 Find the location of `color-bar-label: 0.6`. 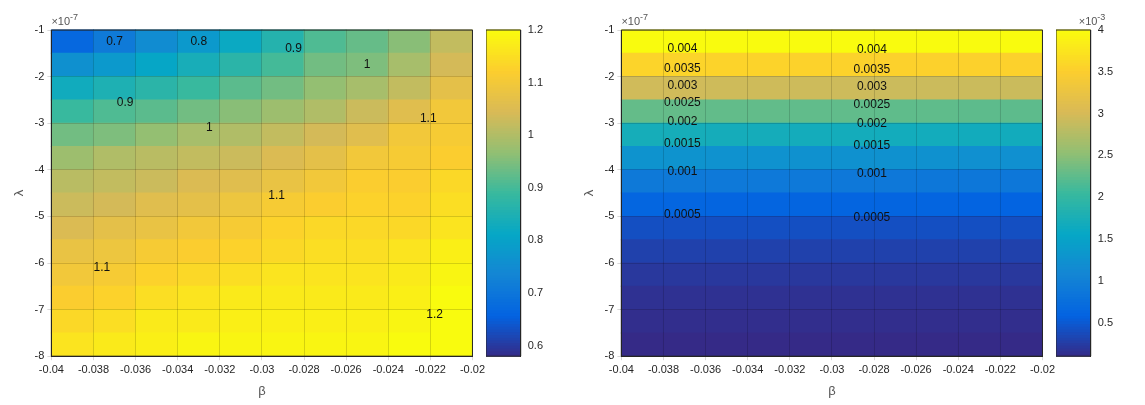

color-bar-label: 0.6 is located at coordinates (535, 344).